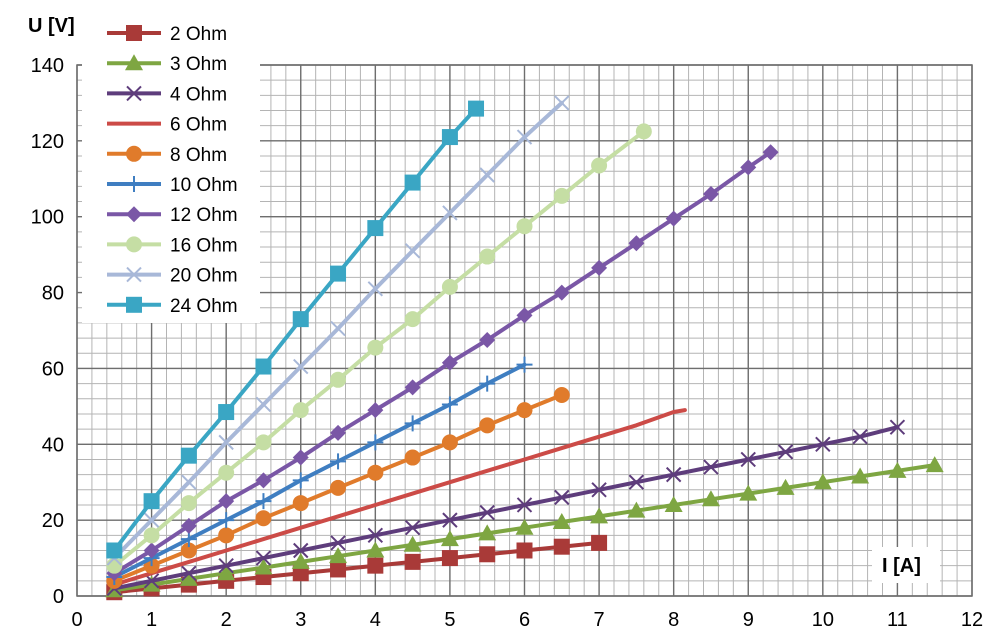  What do you see at coordinates (748, 620) in the screenshot?
I see `x-tick-label: 9` at bounding box center [748, 620].